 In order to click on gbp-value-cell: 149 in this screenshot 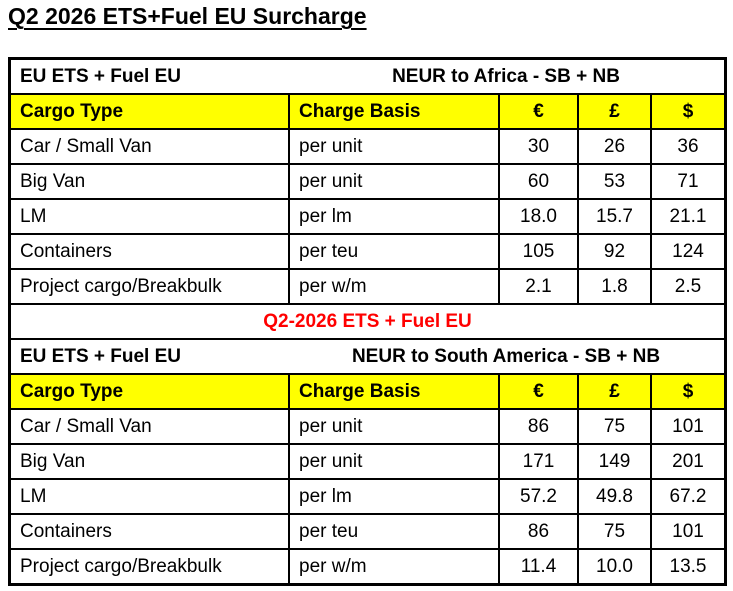, I will do `click(613, 461)`.